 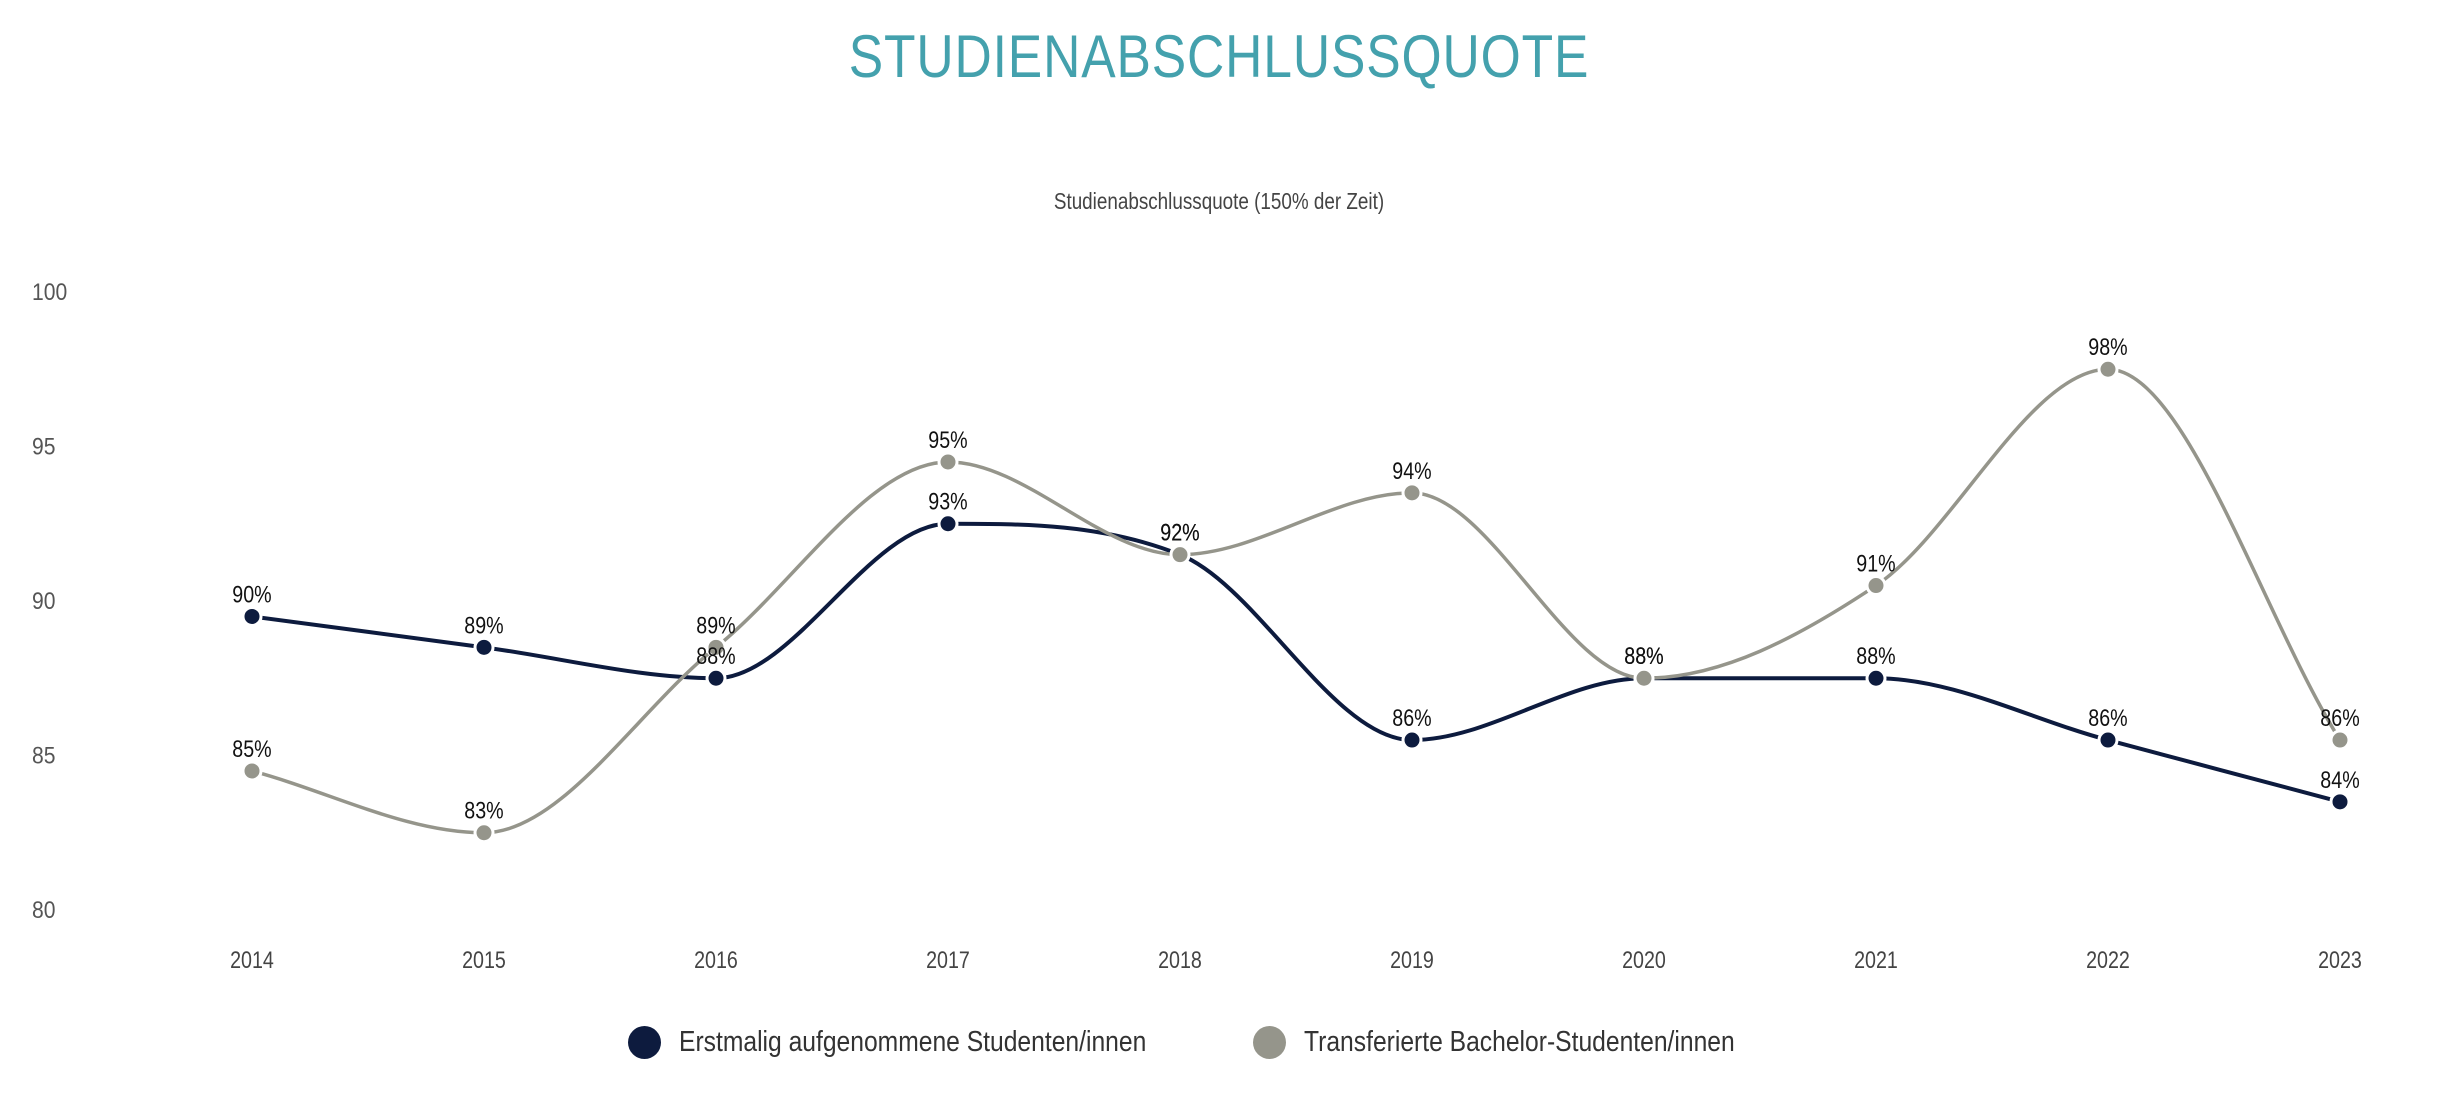 What do you see at coordinates (1180, 959) in the screenshot?
I see `x-tick-label: 2018` at bounding box center [1180, 959].